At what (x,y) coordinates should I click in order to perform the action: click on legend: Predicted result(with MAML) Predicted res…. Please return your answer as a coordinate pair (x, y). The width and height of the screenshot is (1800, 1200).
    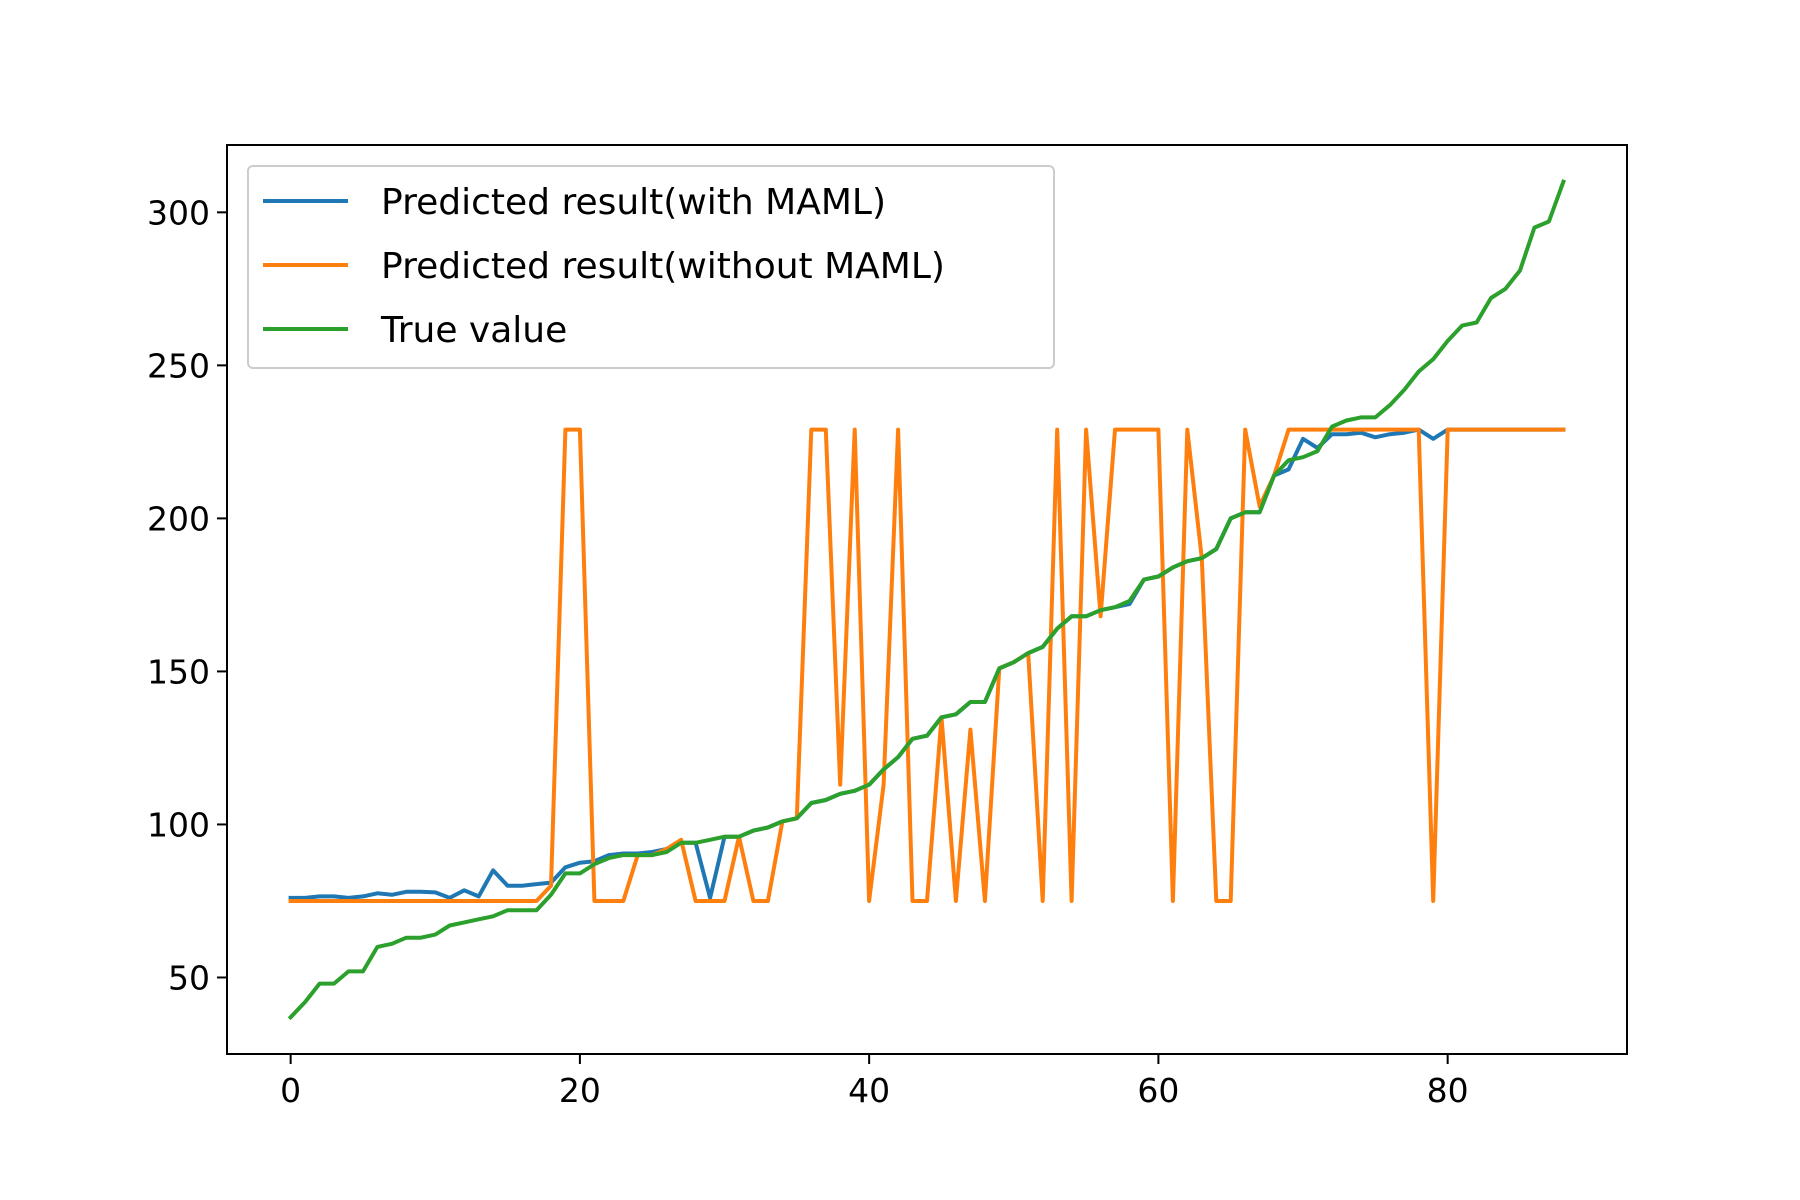
    Looking at the image, I should click on (651, 267).